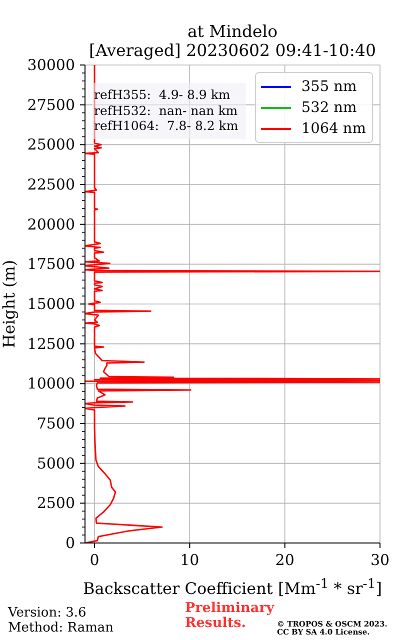 Image resolution: width=400 pixels, height=640 pixels. I want to click on annotation: refH1064: 7.8- 8.2 km, so click(166, 126).